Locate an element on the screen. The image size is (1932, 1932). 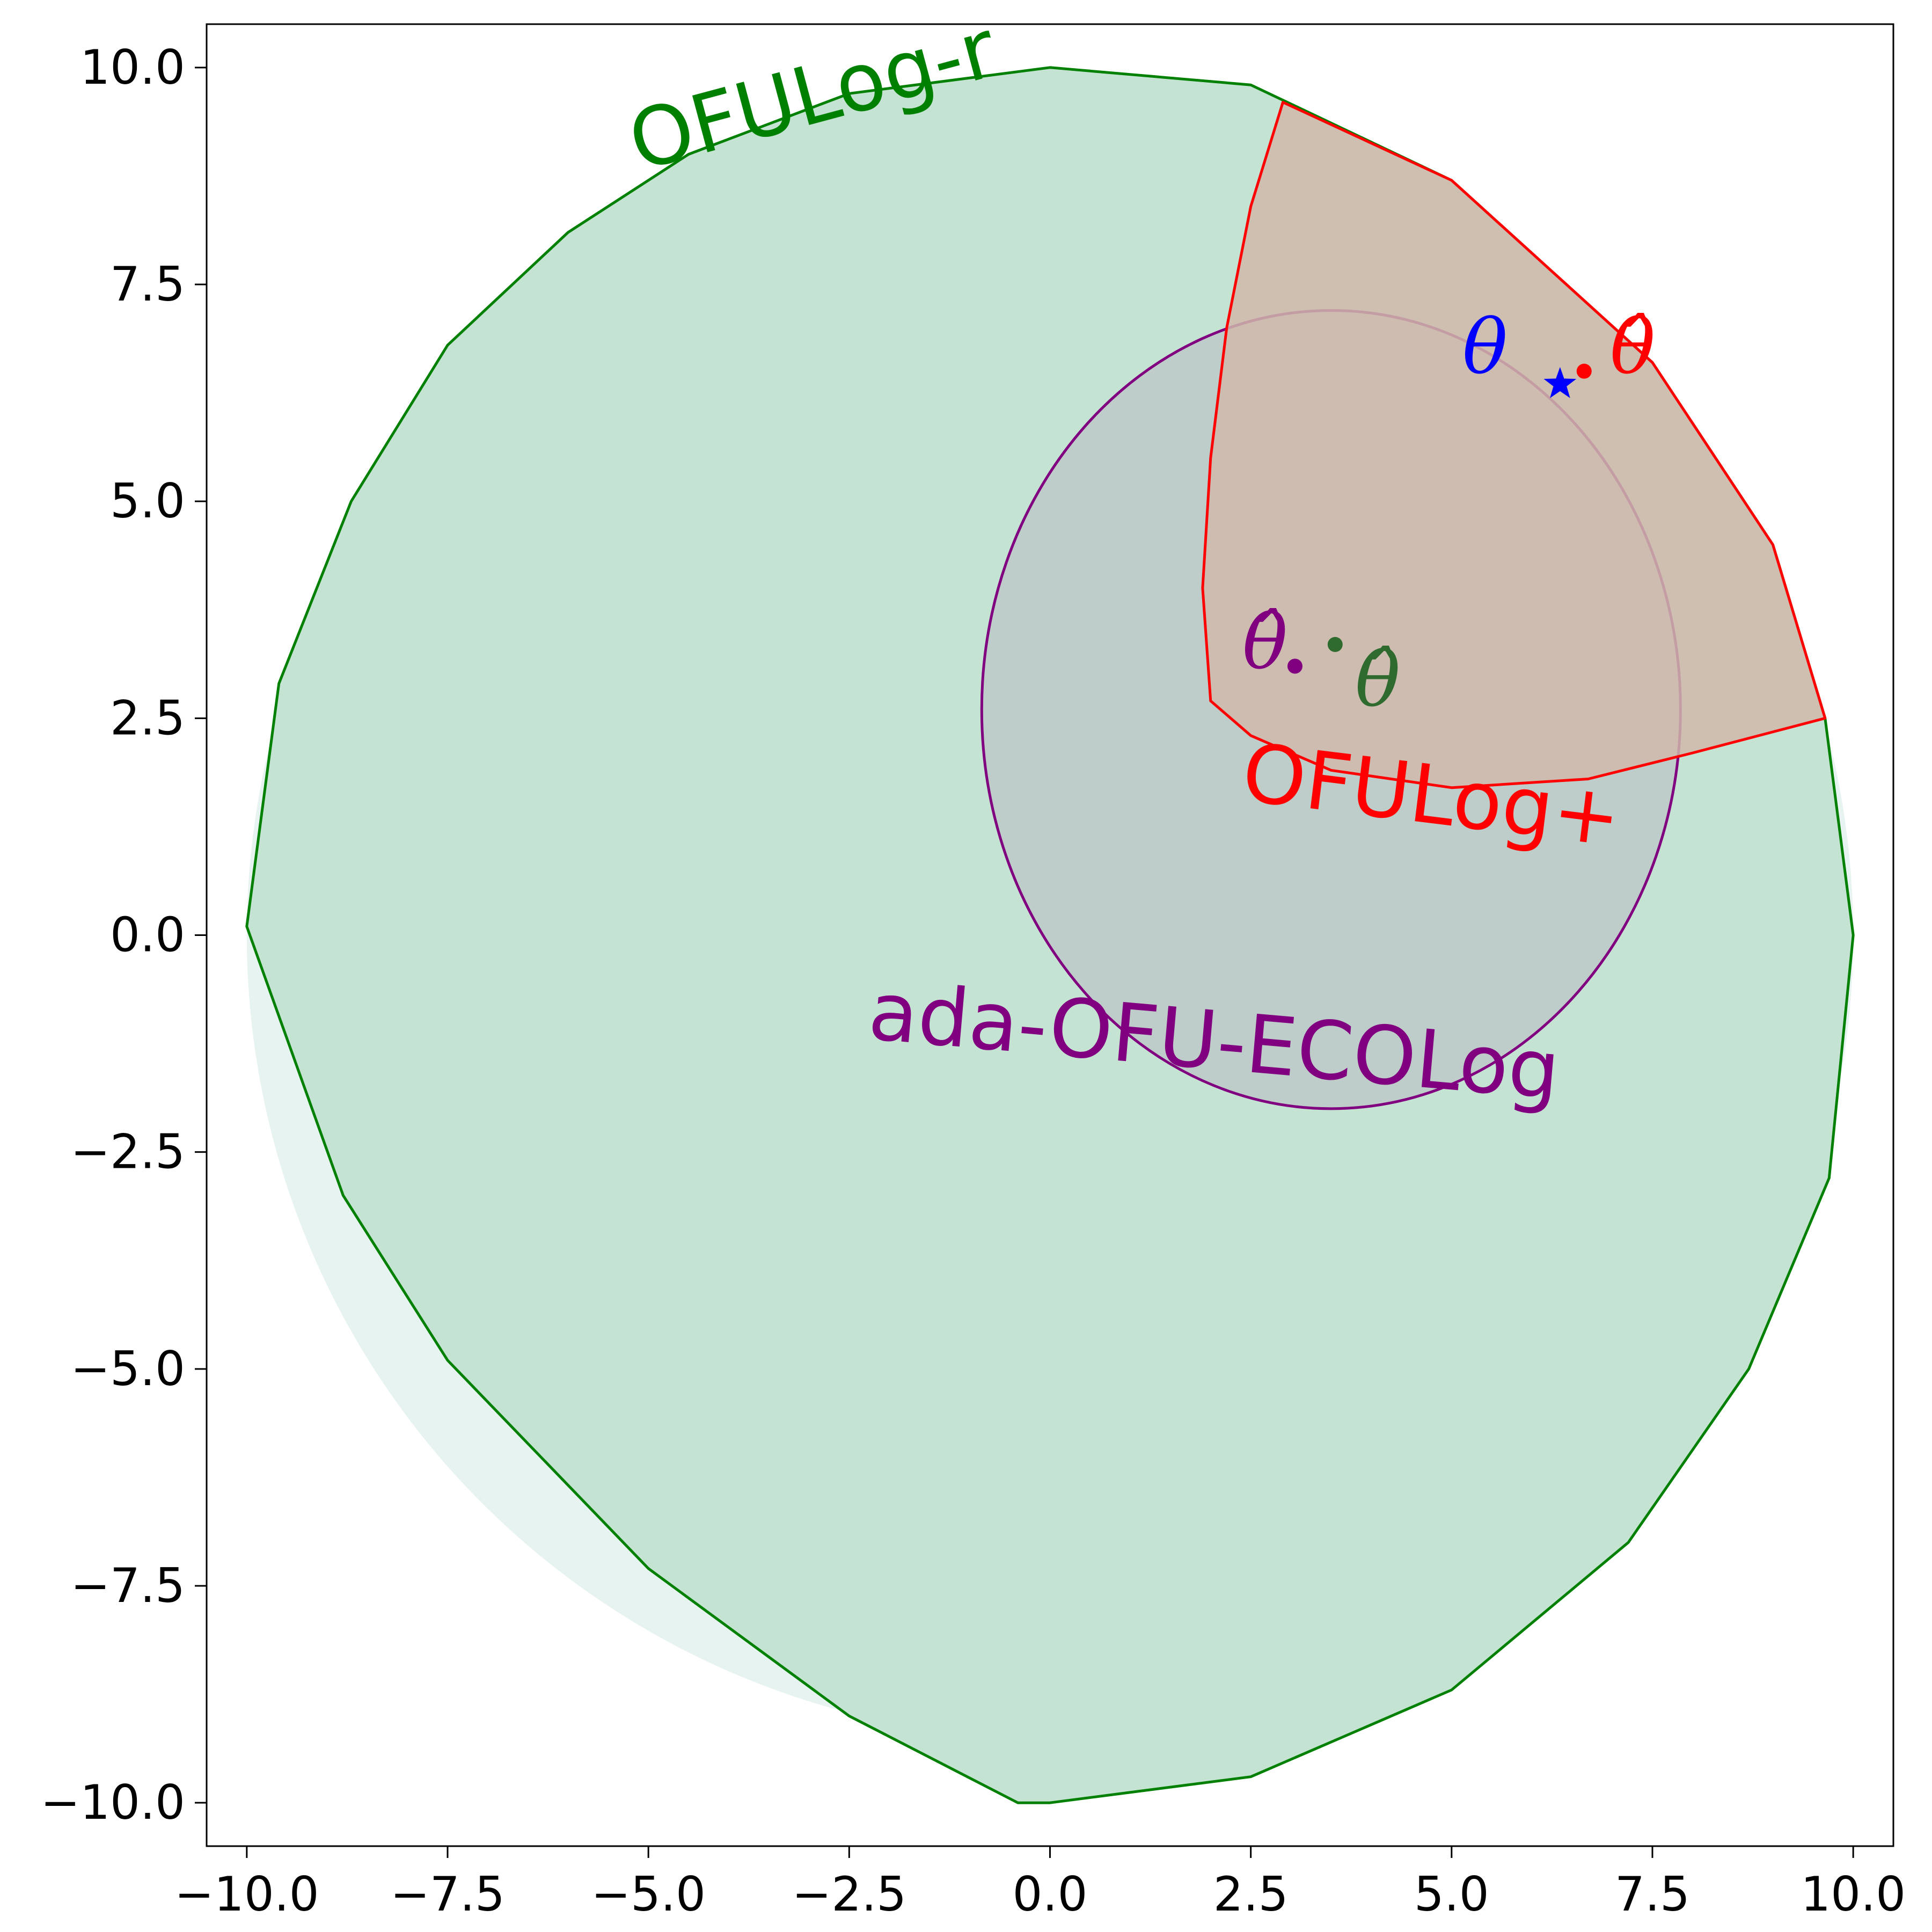
y-tick-label: −5.0 is located at coordinates (127, 1368).